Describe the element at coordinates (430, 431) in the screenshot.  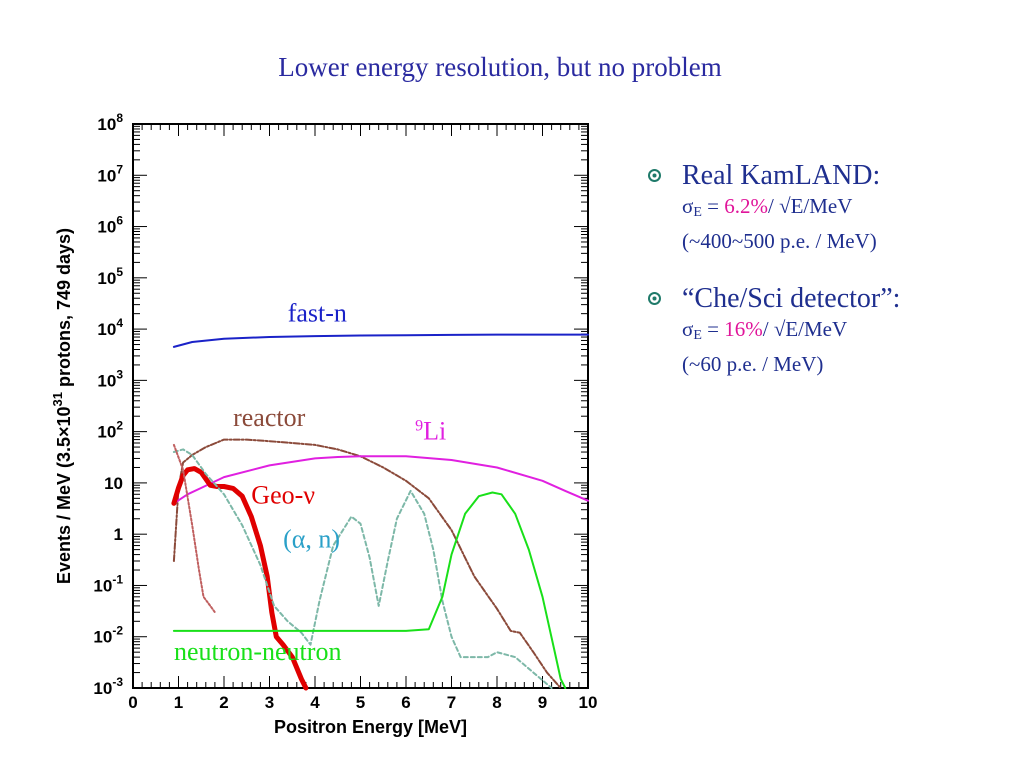
I see `series-label-li9: 9Li` at that location.